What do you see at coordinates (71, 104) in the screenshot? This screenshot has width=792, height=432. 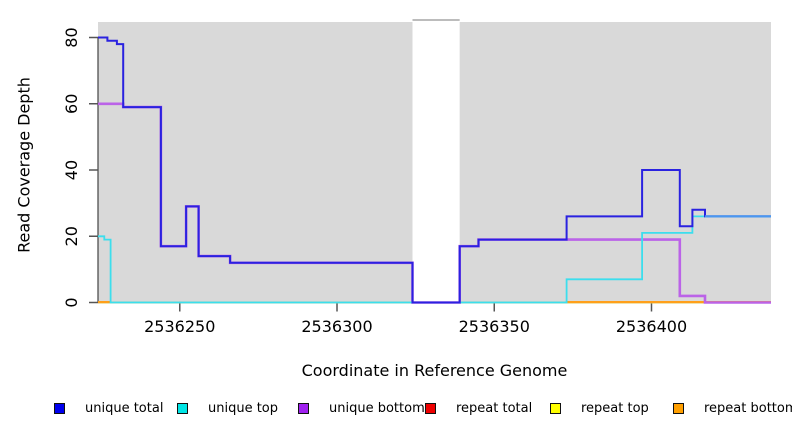 I see `y-tick-label: 60` at bounding box center [71, 104].